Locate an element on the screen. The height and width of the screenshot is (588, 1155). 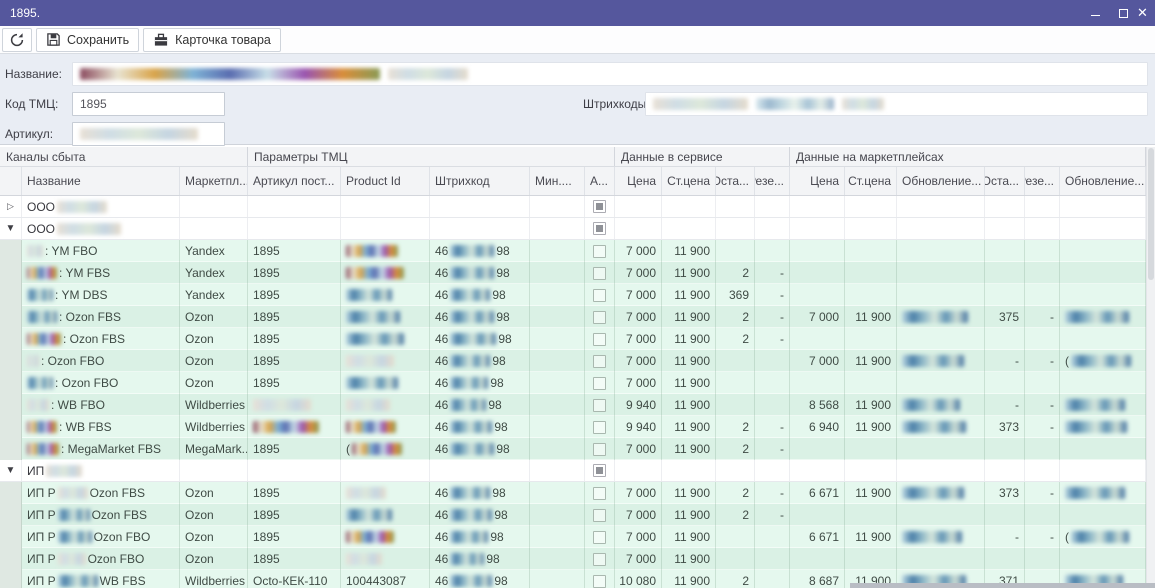
article-input is located at coordinates (148, 134).